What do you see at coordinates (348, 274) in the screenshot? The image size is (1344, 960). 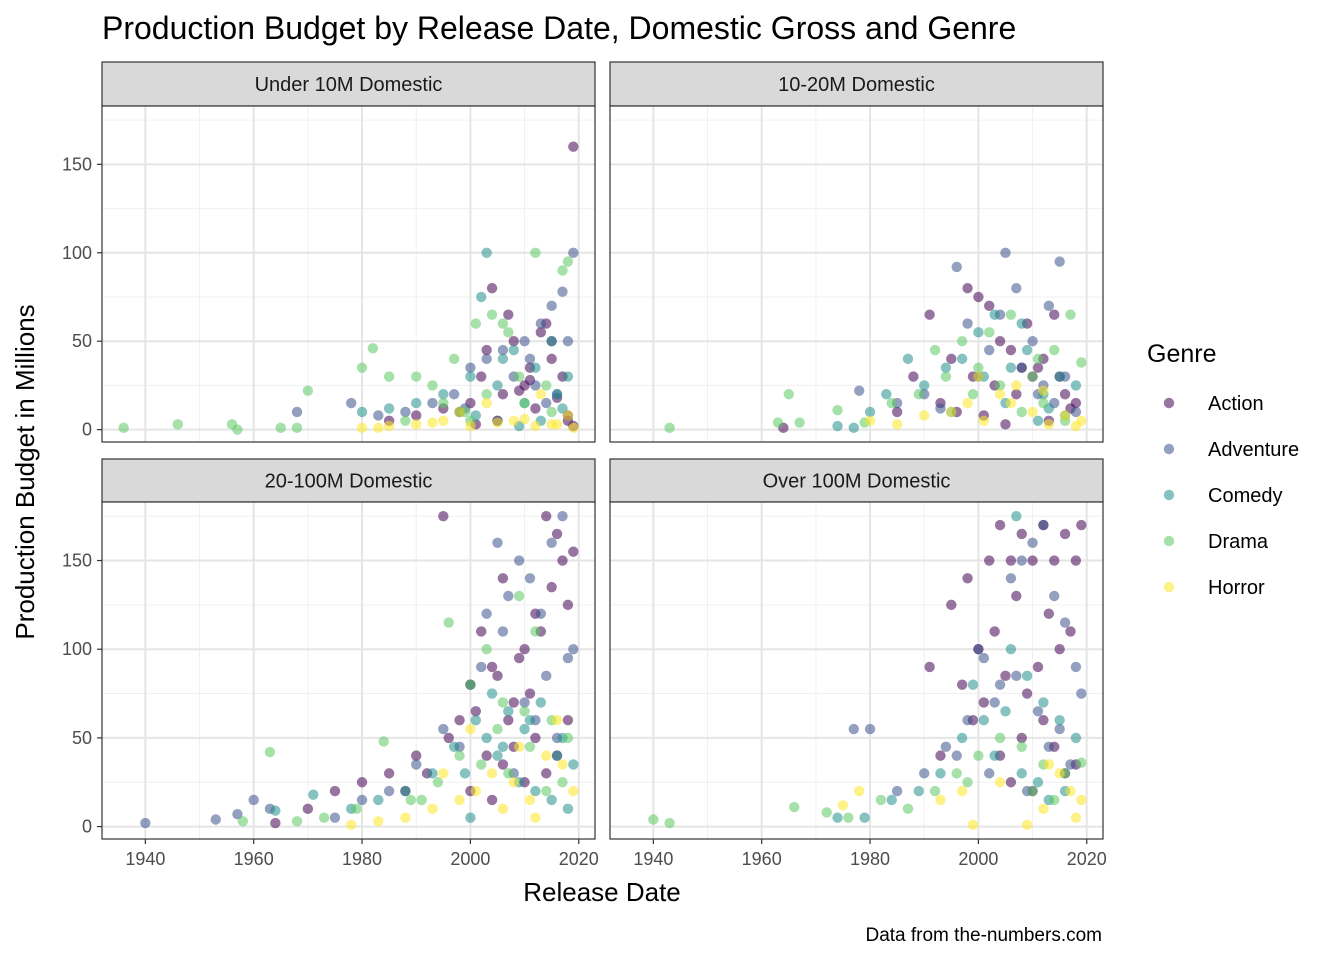 I see `panel-border` at bounding box center [348, 274].